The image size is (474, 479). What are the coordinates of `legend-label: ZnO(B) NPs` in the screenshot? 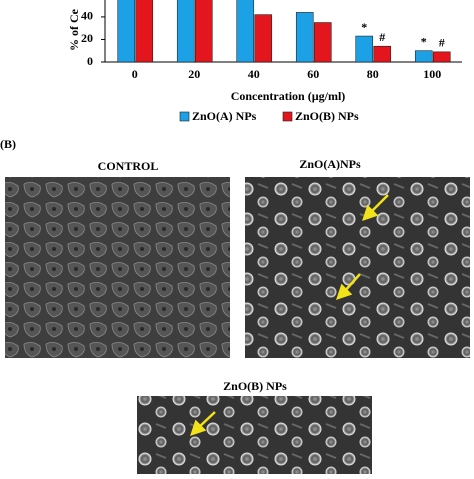 It's located at (327, 116).